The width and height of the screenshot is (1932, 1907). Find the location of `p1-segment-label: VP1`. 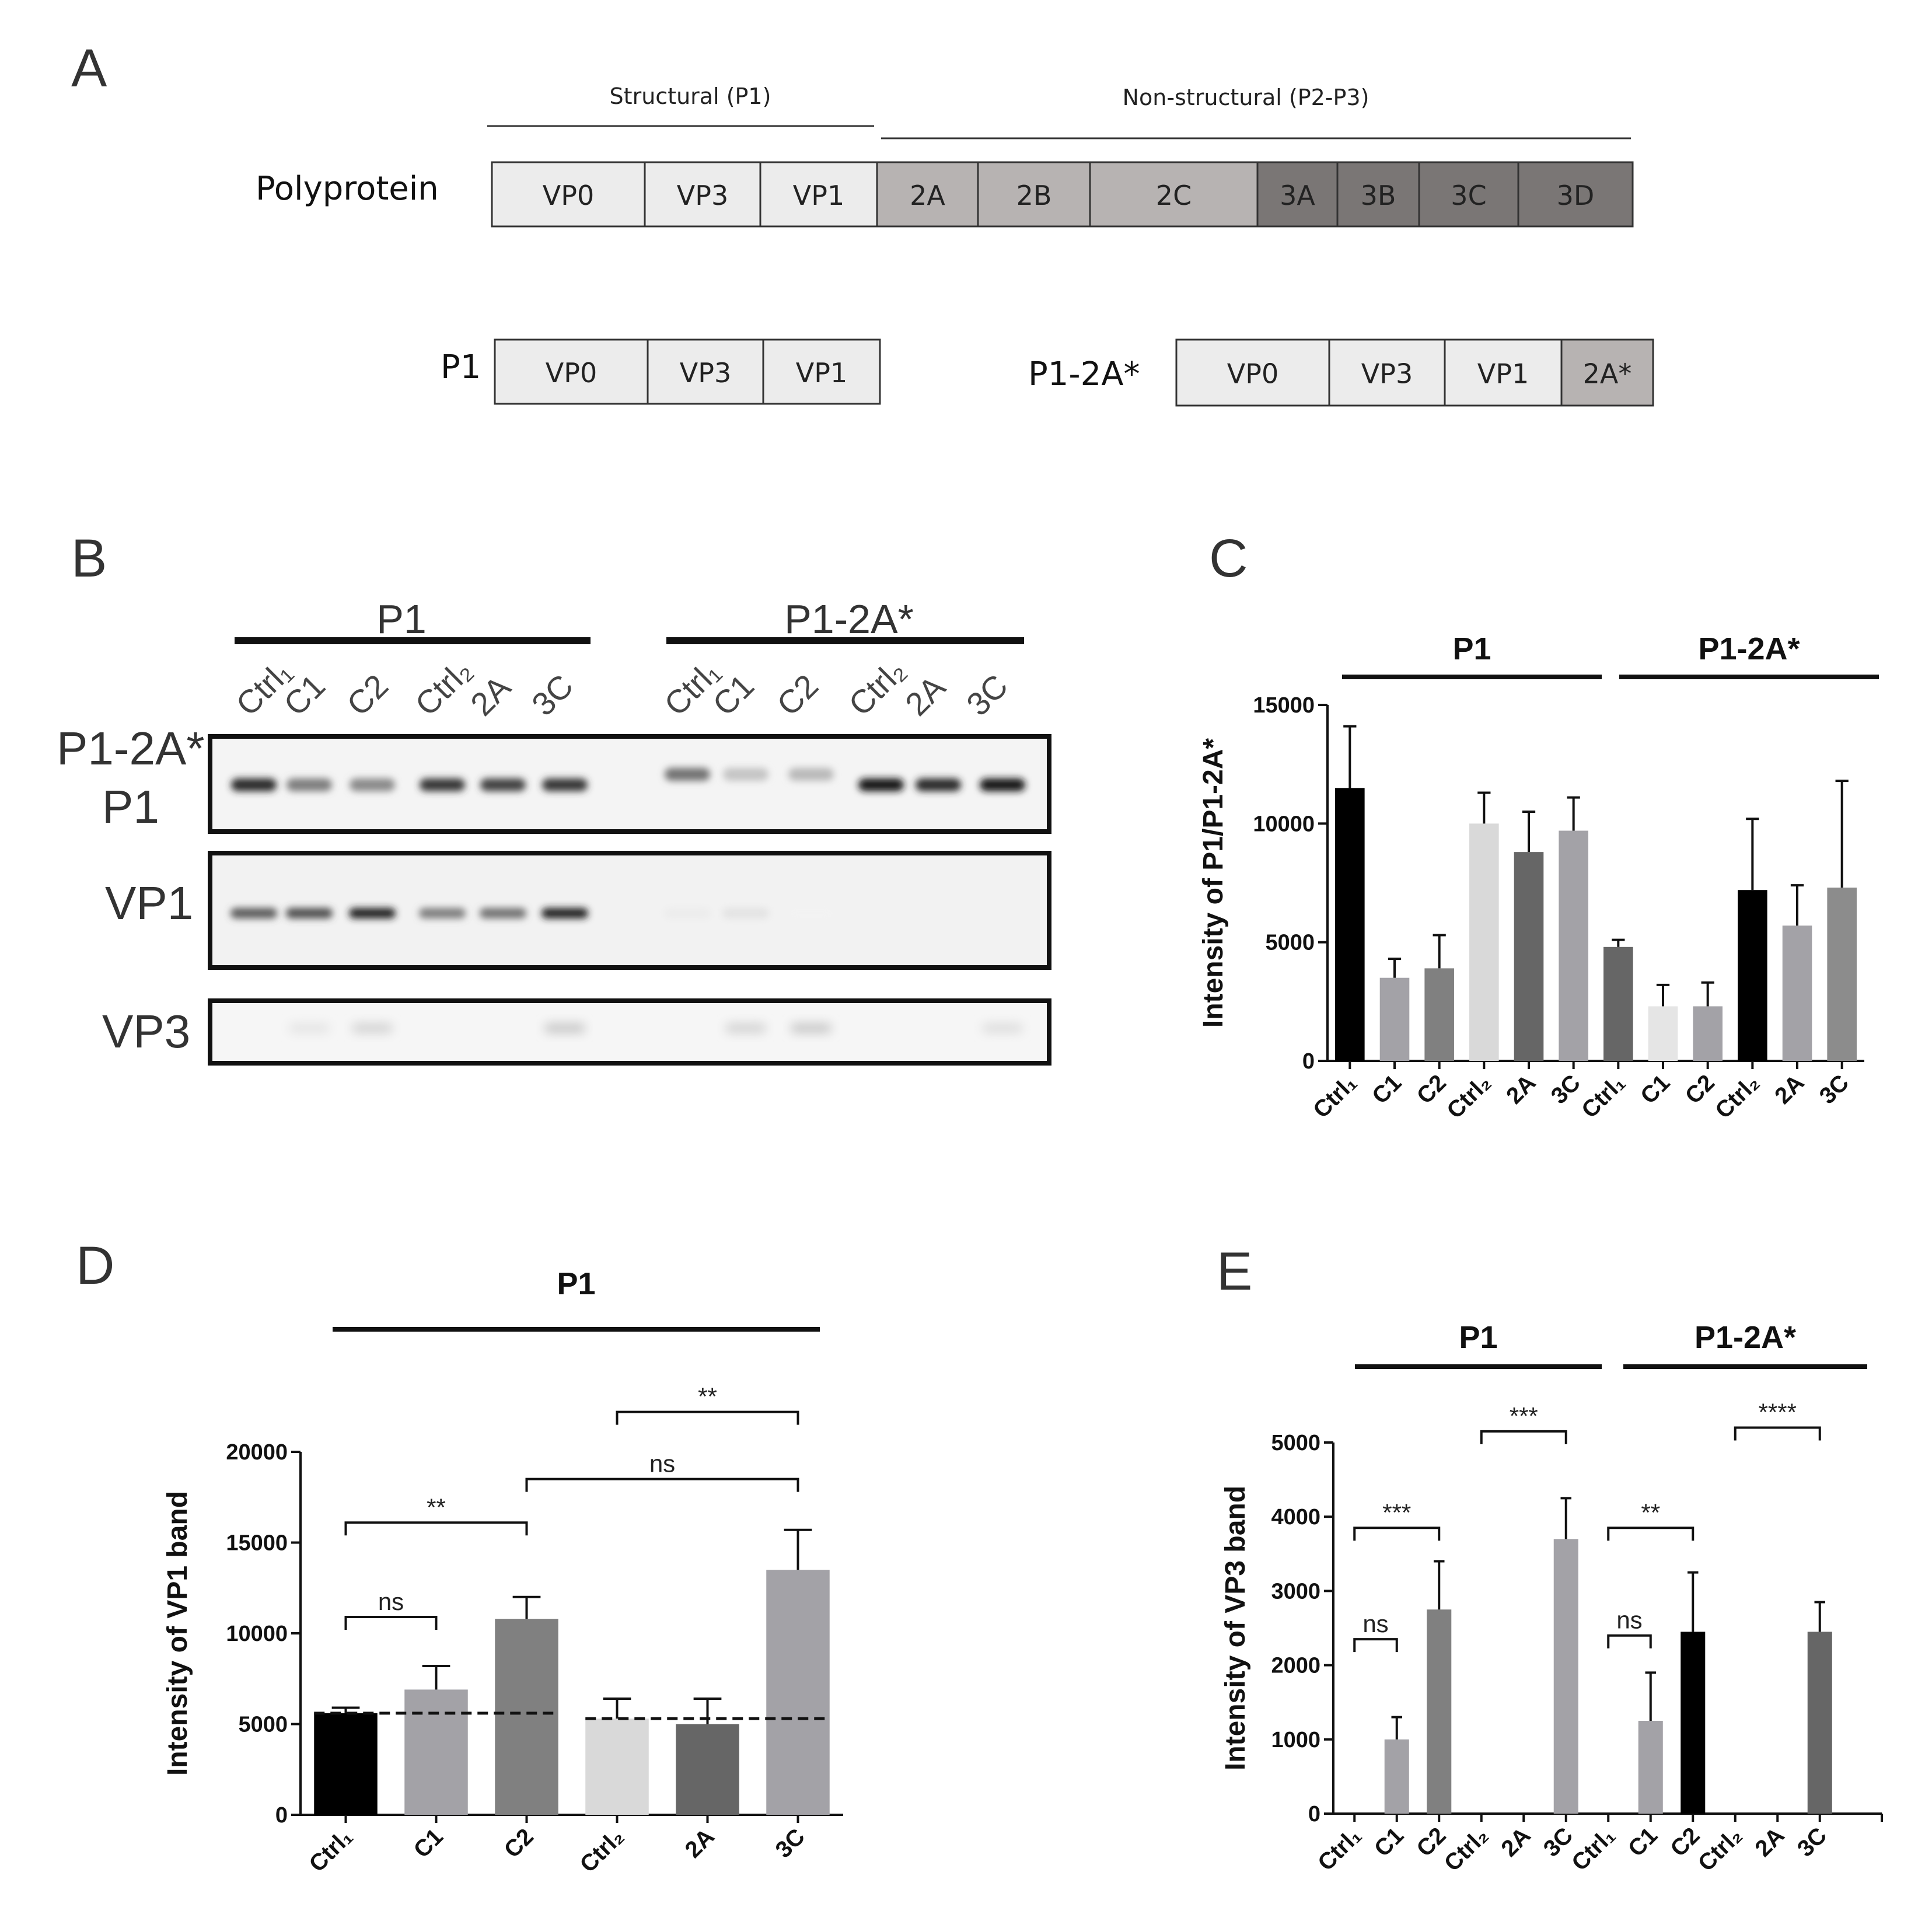

p1-segment-label: VP1 is located at coordinates (821, 373).